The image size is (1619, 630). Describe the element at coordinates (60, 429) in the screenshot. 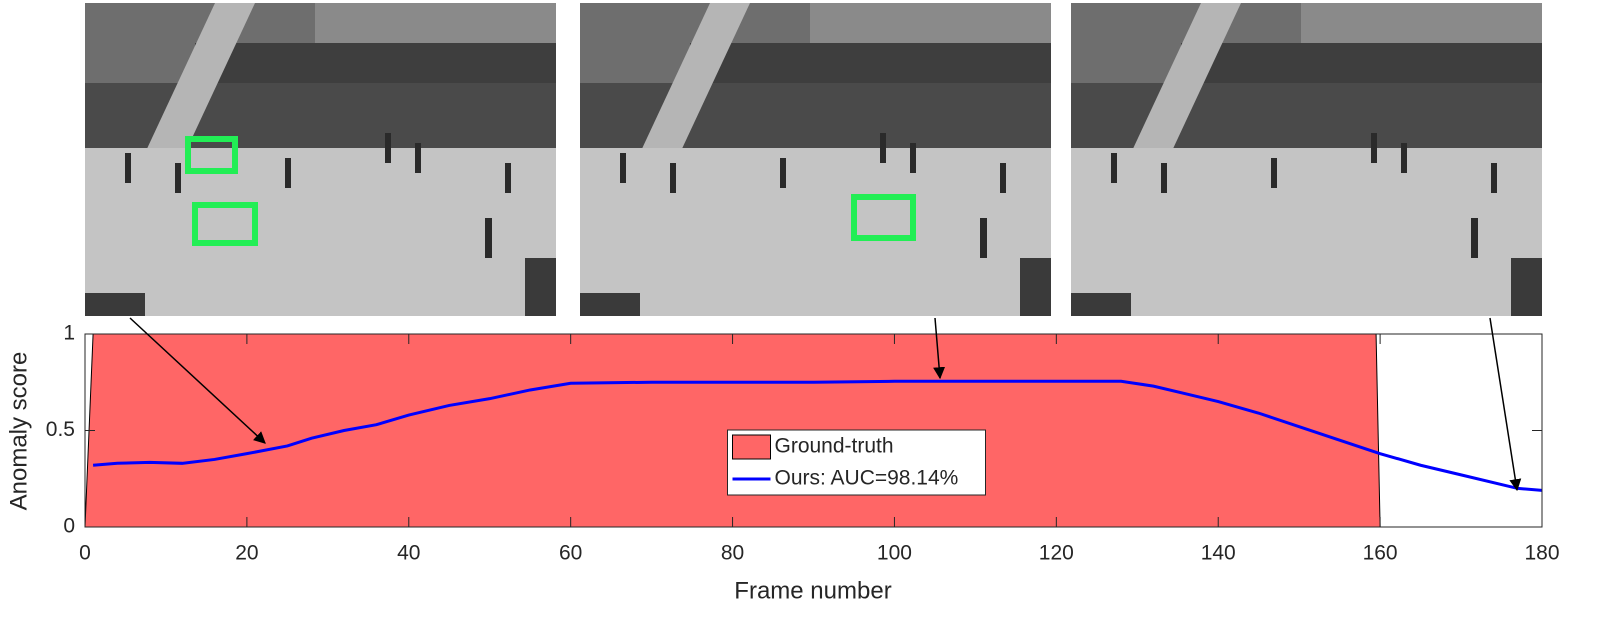

I see `y-tick-label: 0.5` at that location.